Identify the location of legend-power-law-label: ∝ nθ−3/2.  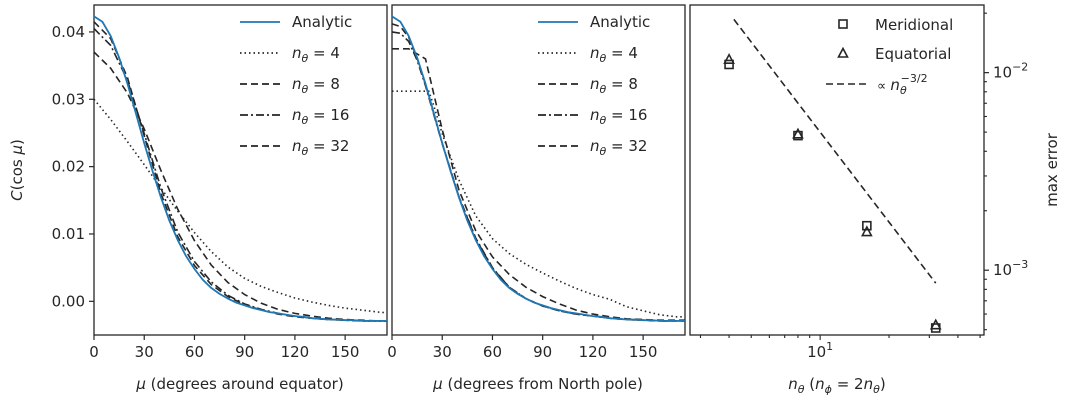
(902, 84).